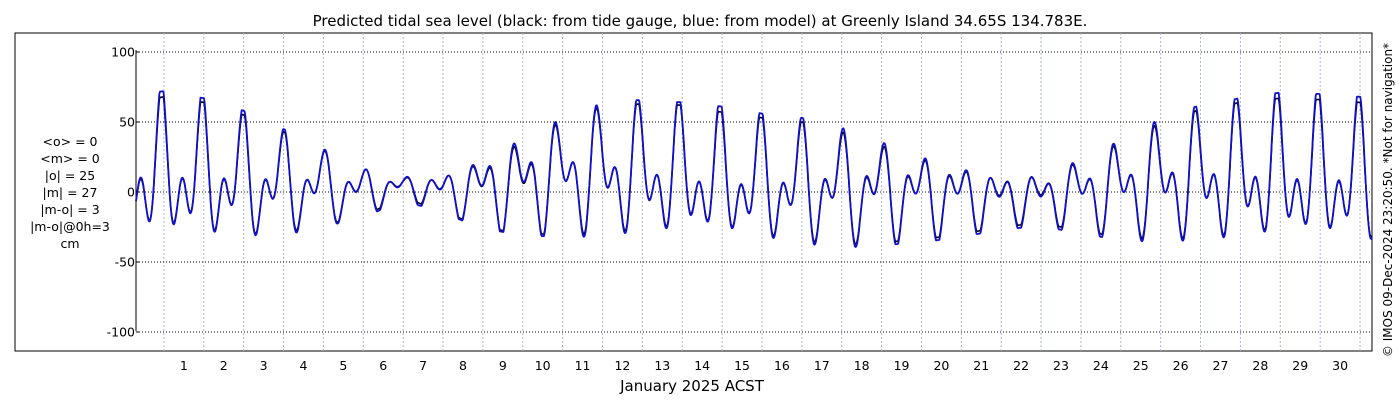 The width and height of the screenshot is (1400, 400). What do you see at coordinates (662, 365) in the screenshot?
I see `x-tick-label: 13` at bounding box center [662, 365].